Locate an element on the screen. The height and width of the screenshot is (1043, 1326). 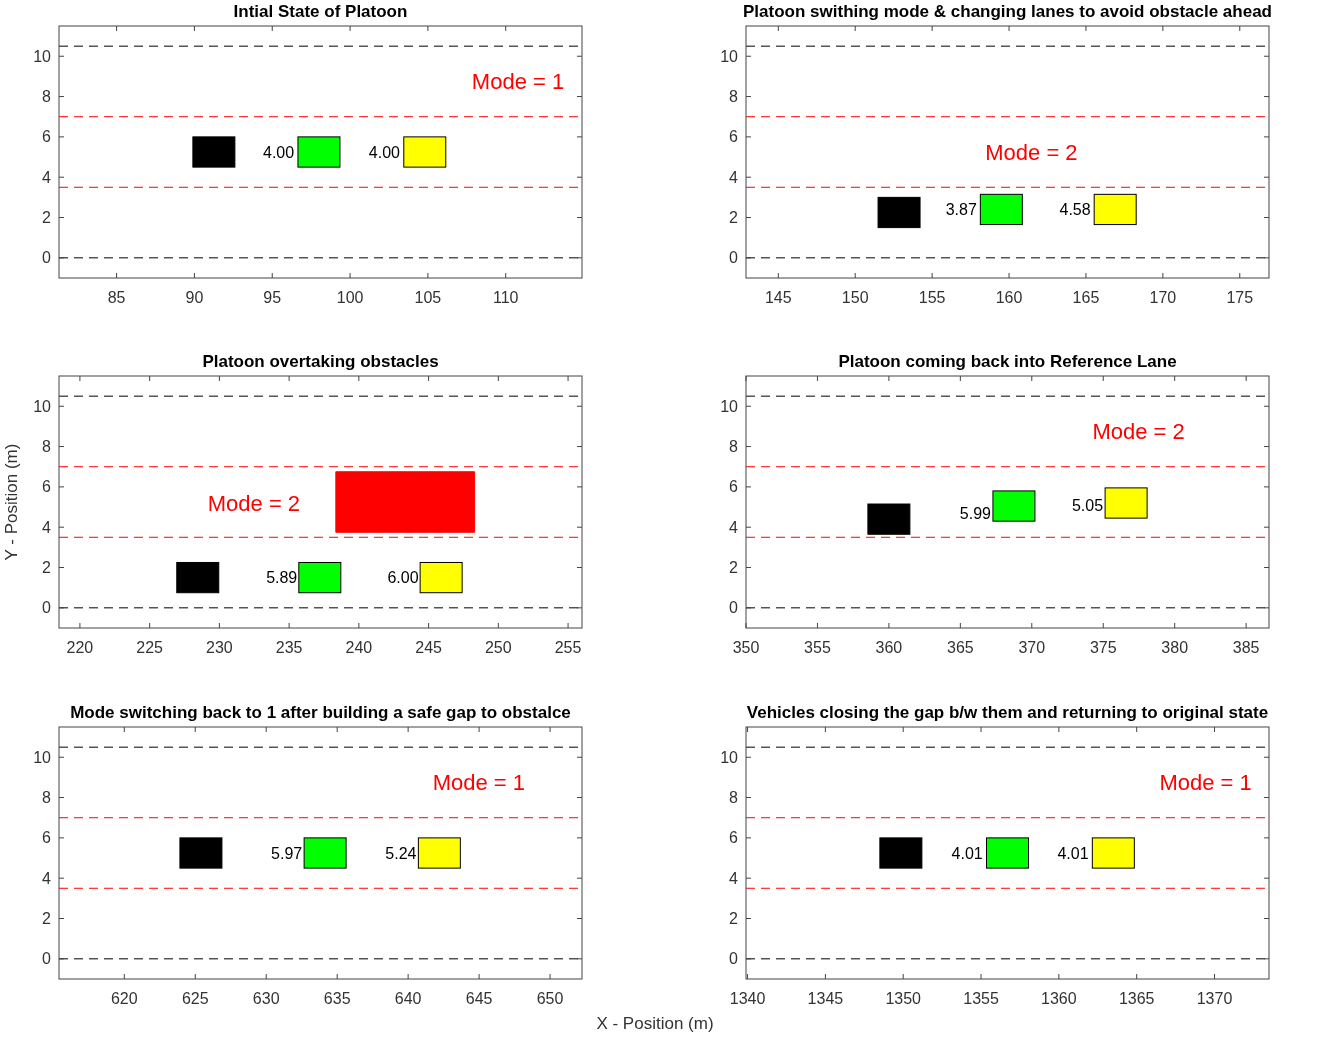
x-tick-label: 85 is located at coordinates (116, 297).